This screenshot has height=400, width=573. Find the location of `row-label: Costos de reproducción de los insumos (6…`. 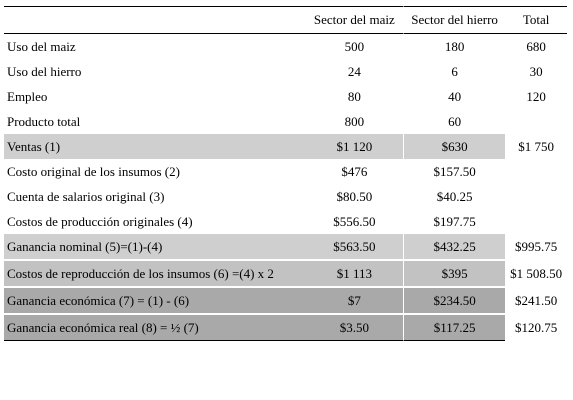

row-label: Costos de reproducción de los insumos (6… is located at coordinates (155, 272).